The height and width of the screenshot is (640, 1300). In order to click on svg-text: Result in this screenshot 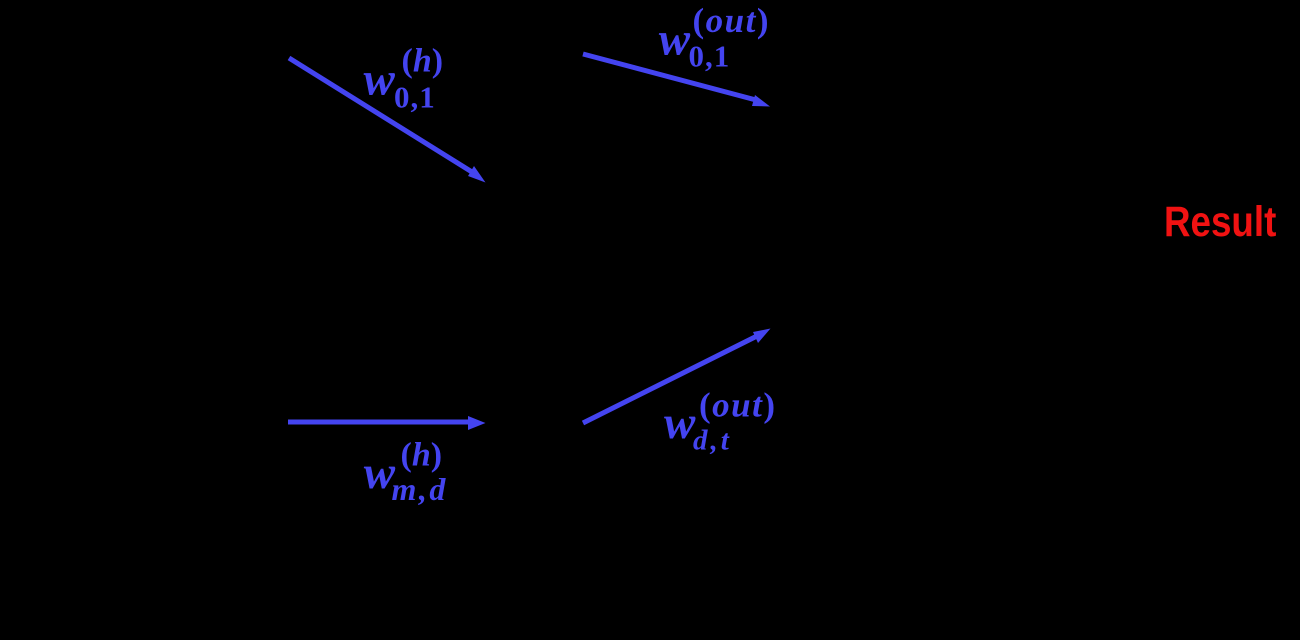, I will do `click(1220, 221)`.